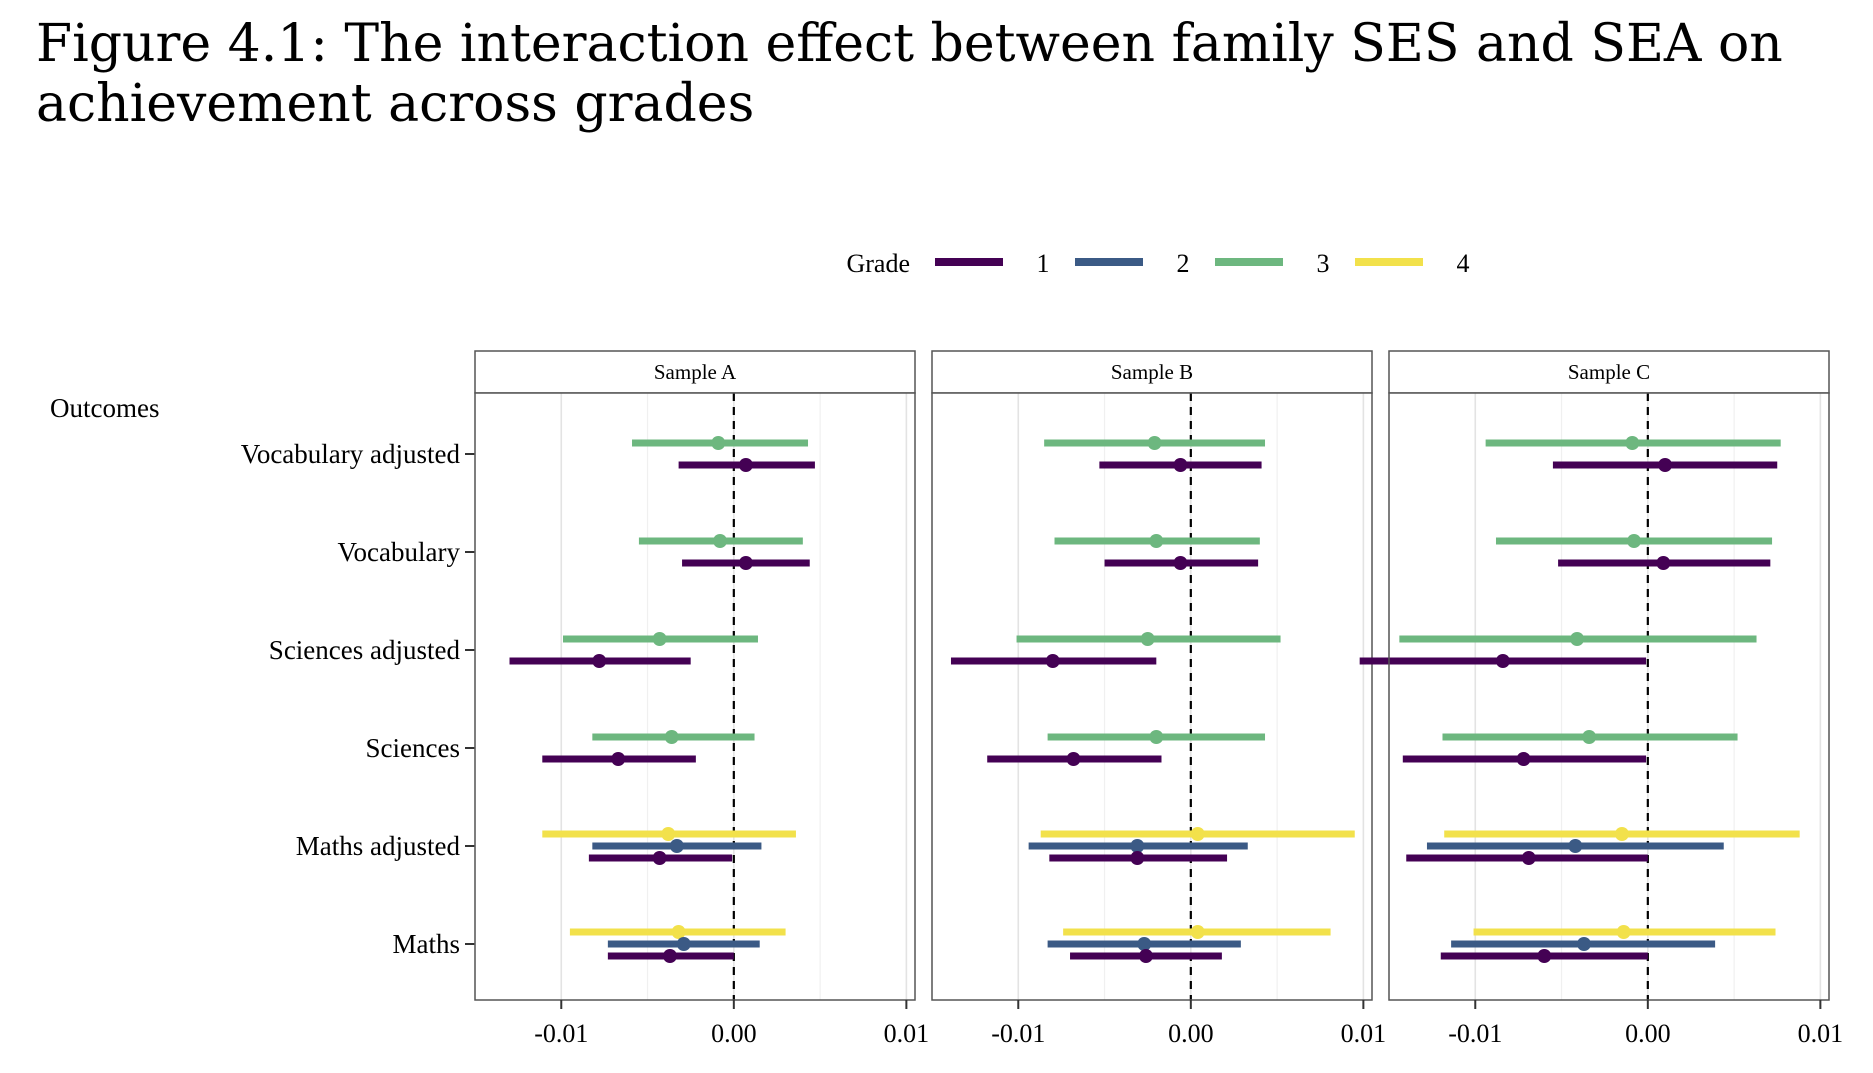 This screenshot has width=1873, height=1073. What do you see at coordinates (413, 748) in the screenshot?
I see `y-tick-label: Sciences` at bounding box center [413, 748].